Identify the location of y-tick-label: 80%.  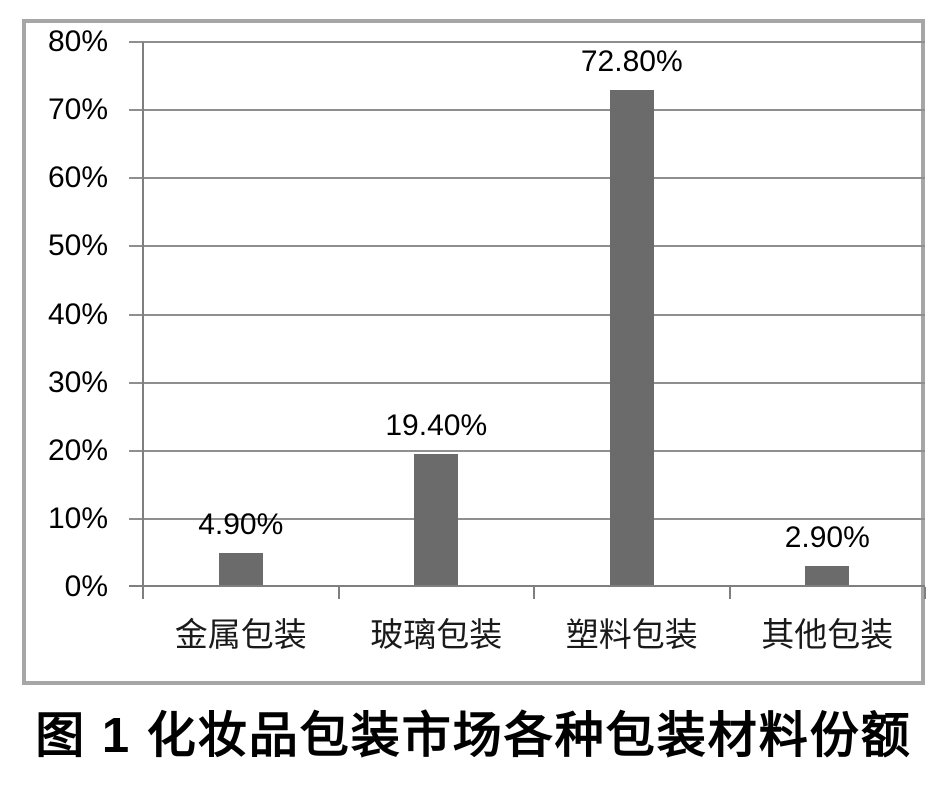
(77, 41).